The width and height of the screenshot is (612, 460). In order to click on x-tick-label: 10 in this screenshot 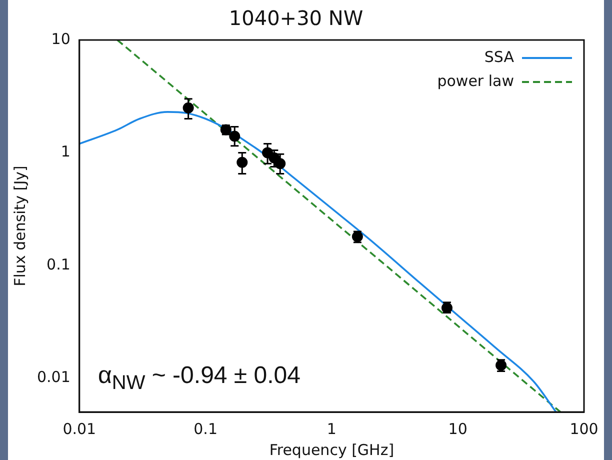, I will do `click(458, 429)`.